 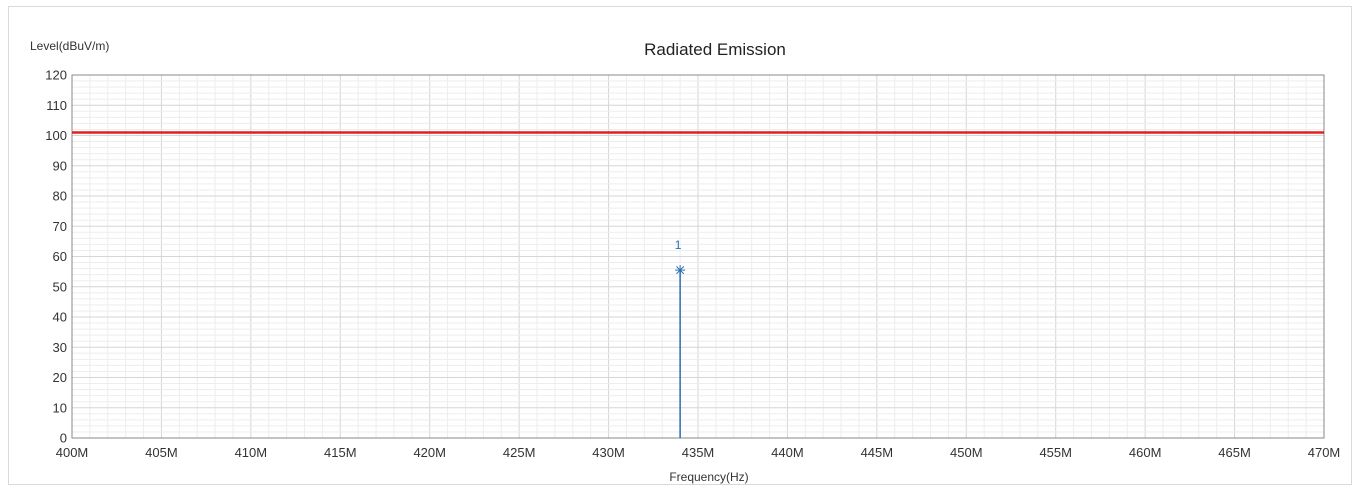 What do you see at coordinates (966, 452) in the screenshot?
I see `x-tick-label: 450M` at bounding box center [966, 452].